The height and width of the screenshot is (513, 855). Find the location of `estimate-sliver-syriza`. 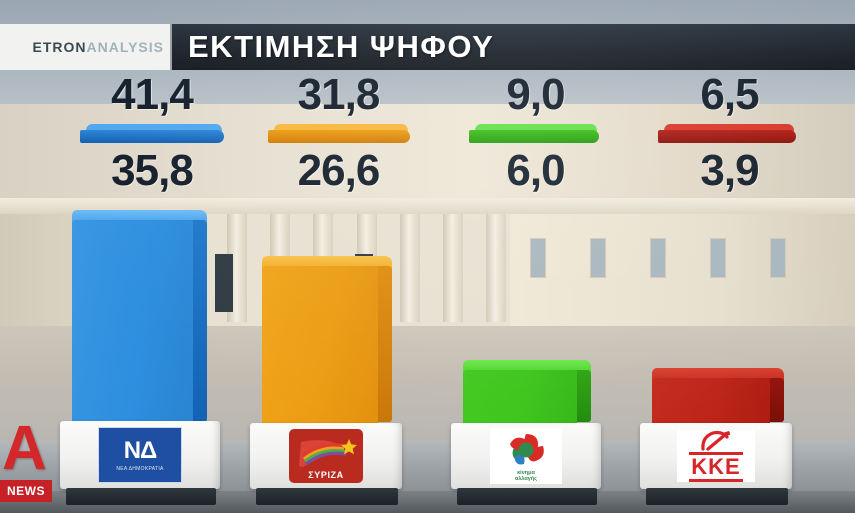

estimate-sliver-syriza is located at coordinates (339, 133).